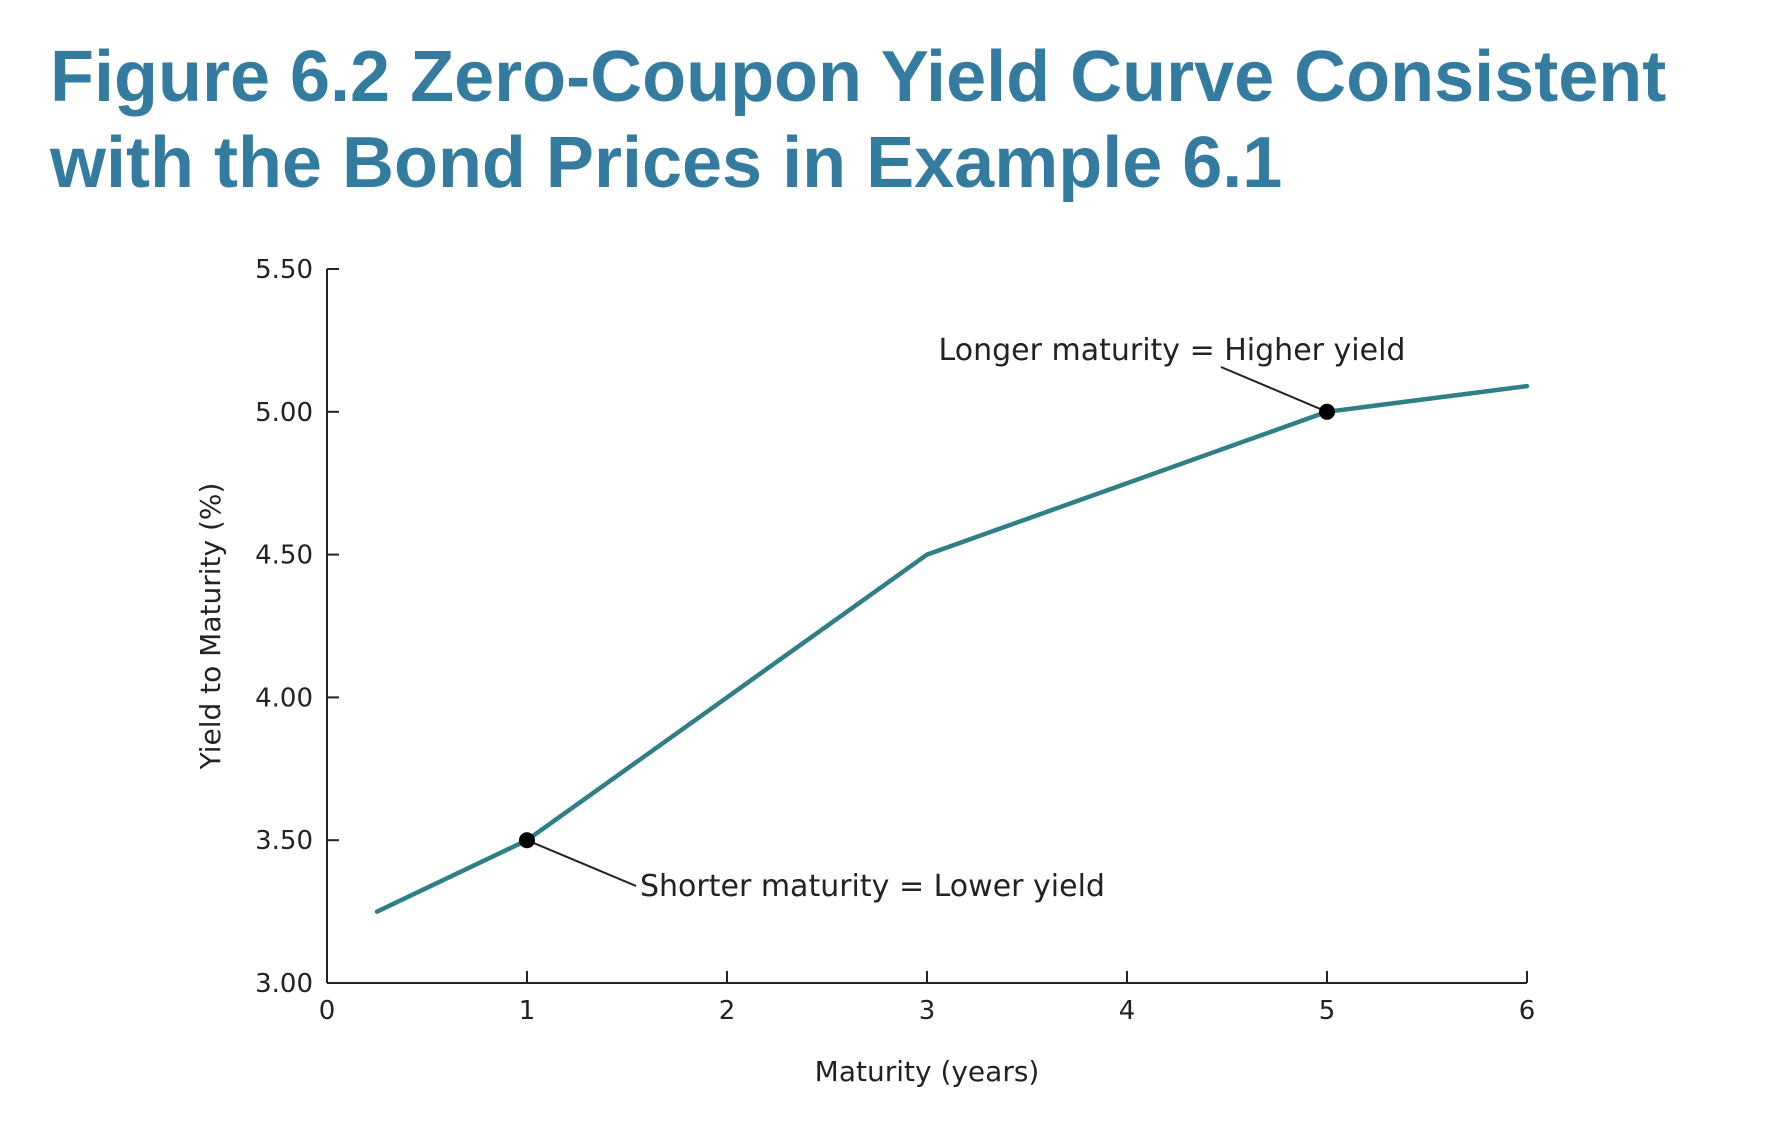  What do you see at coordinates (284, 984) in the screenshot?
I see `y-tick-label: 3.00` at bounding box center [284, 984].